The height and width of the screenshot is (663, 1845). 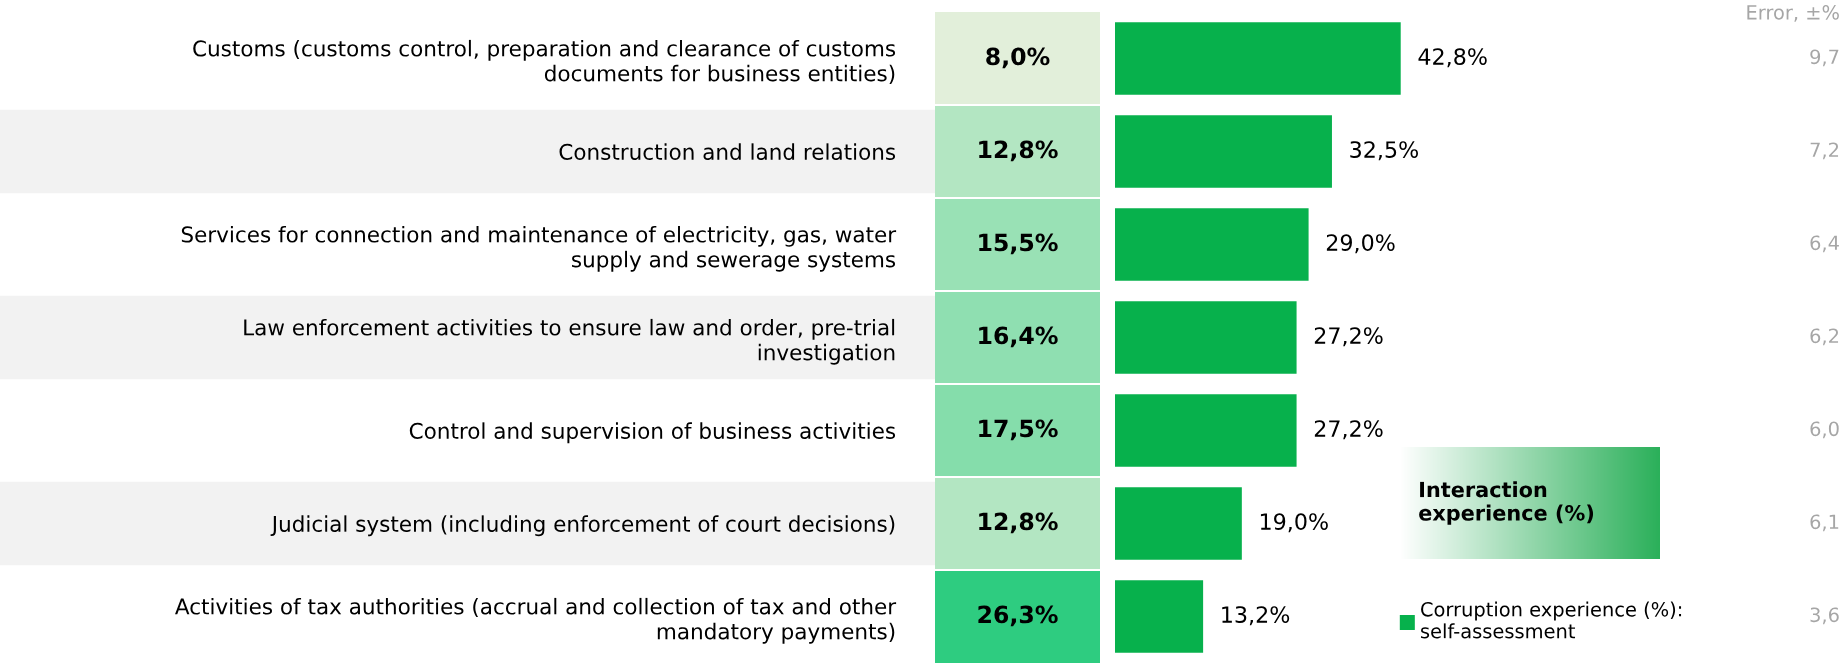 I want to click on color-bar-title: Interaction experience (%), so click(x=1506, y=503).